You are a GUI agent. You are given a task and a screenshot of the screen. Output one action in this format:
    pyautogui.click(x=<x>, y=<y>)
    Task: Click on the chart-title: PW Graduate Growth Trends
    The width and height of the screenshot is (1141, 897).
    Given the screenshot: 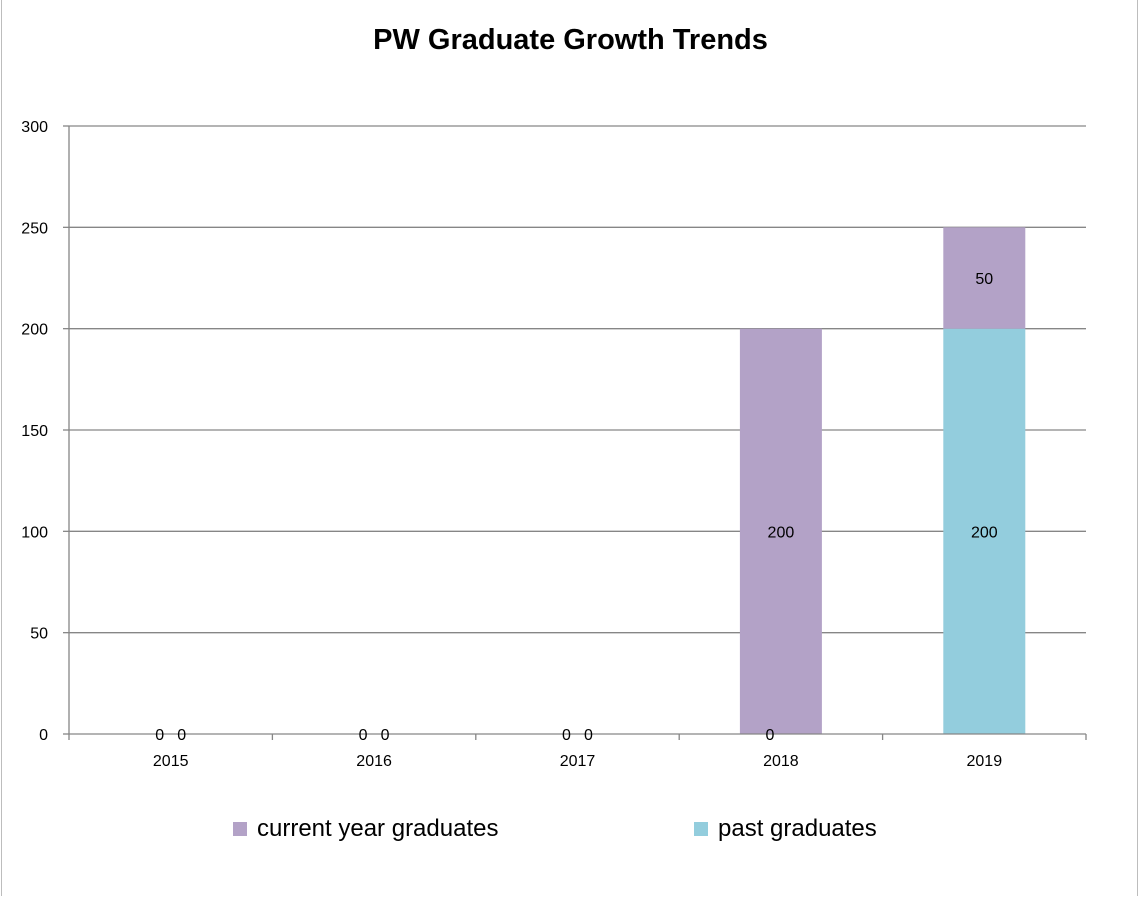 What is the action you would take?
    pyautogui.click(x=570, y=40)
    